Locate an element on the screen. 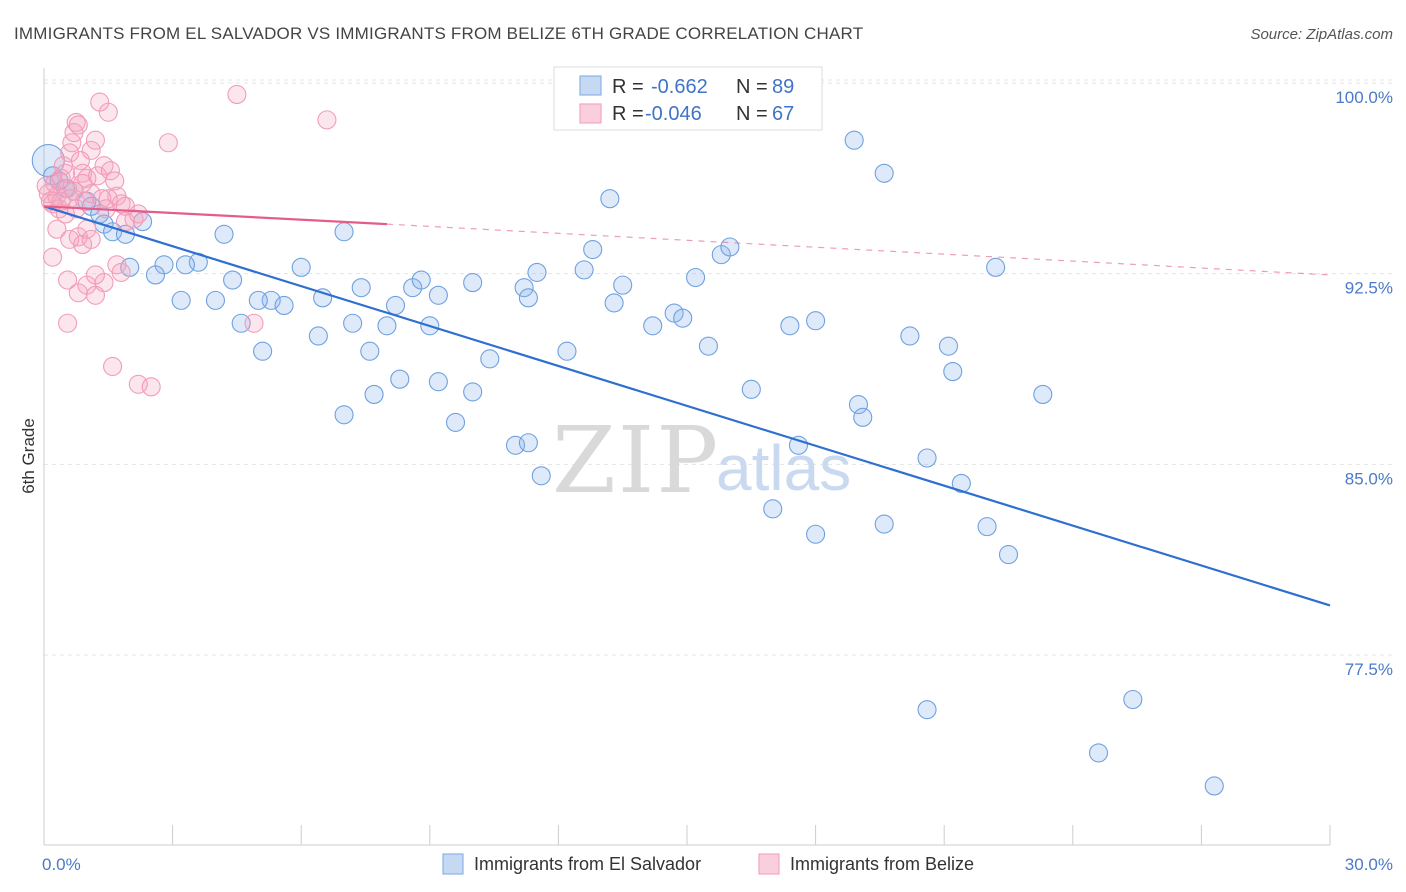 Image resolution: width=1406 pixels, height=892 pixels. belize-trend-line is located at coordinates (215, 215).